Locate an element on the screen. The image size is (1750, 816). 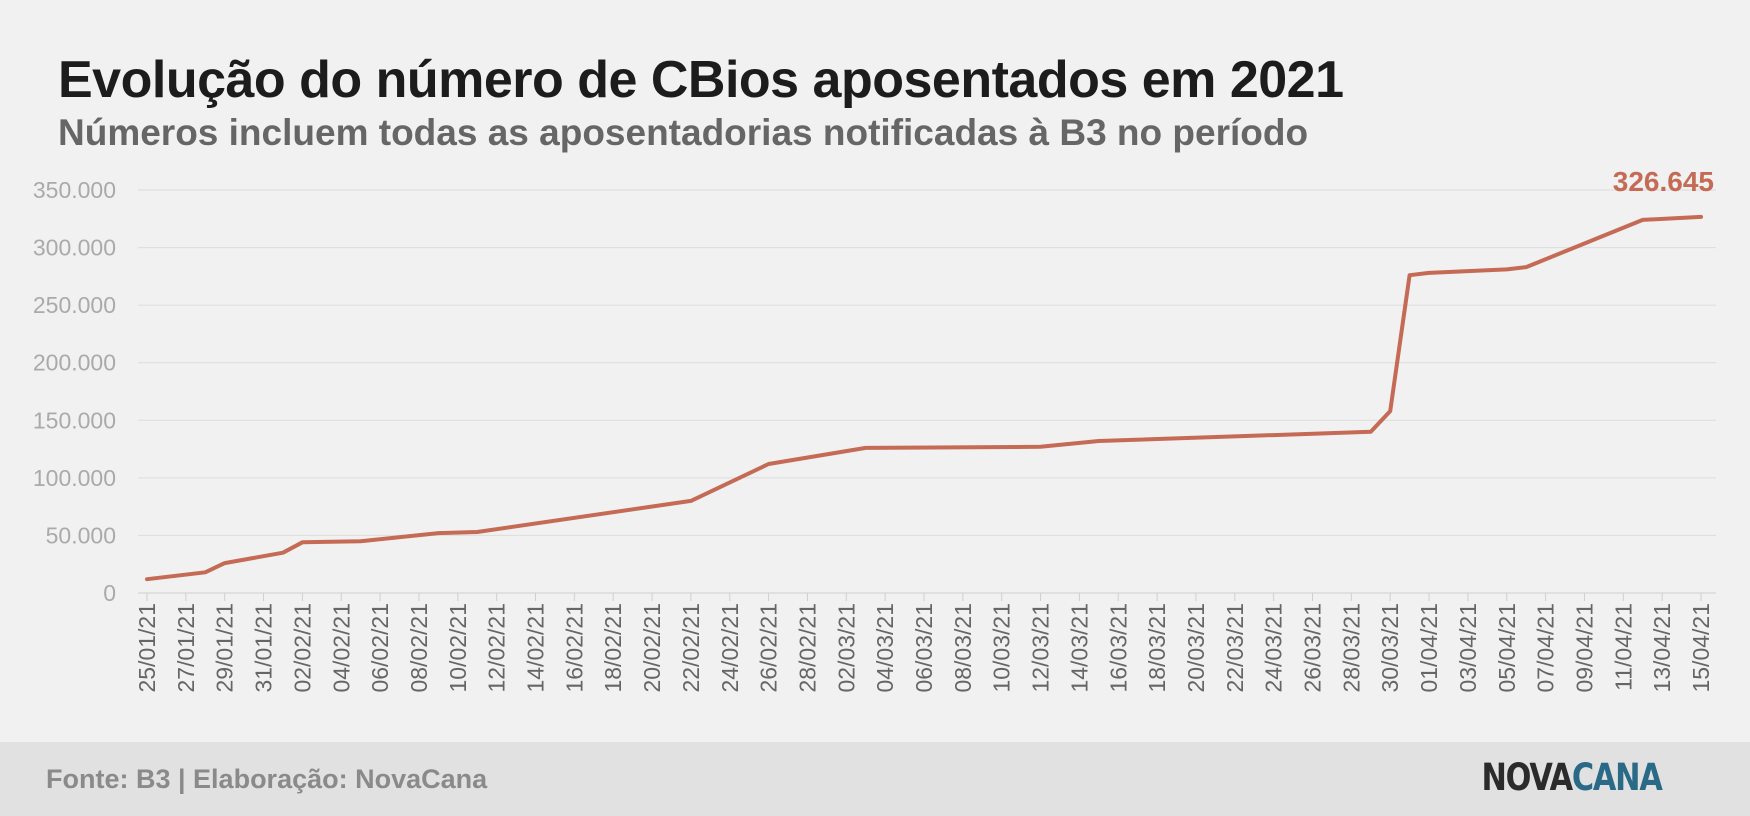
x-tick-label: 24/03/21 is located at coordinates (1274, 648).